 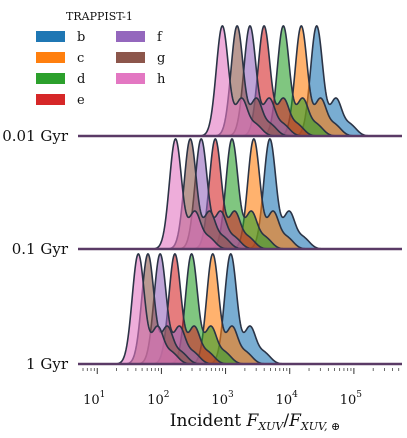 What do you see at coordinates (81, 37) in the screenshot?
I see `legend-label: b` at bounding box center [81, 37].